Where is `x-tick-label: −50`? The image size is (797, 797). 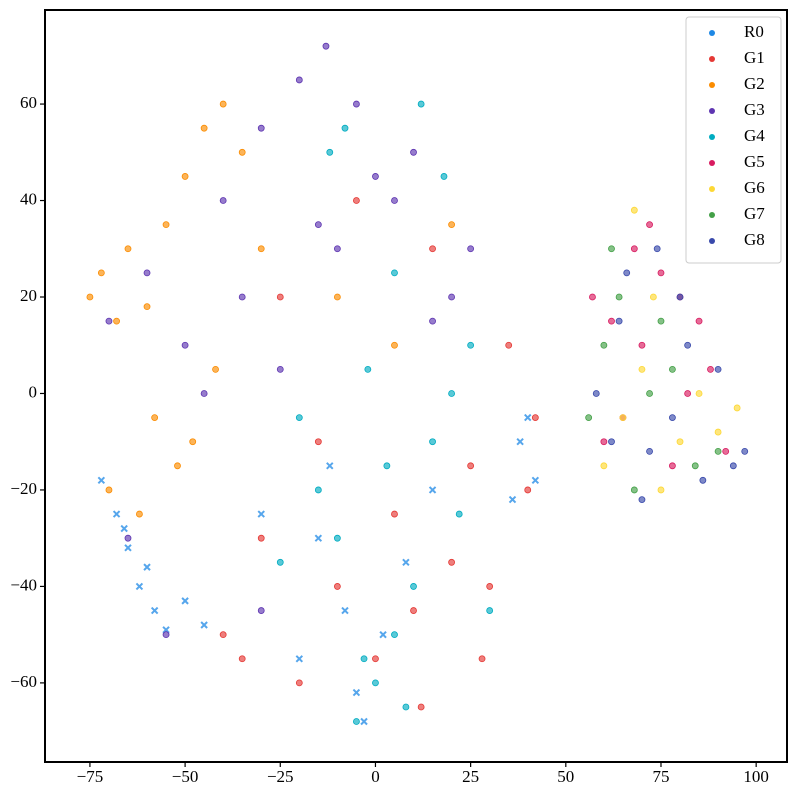 x-tick-label: −50 is located at coordinates (185, 776).